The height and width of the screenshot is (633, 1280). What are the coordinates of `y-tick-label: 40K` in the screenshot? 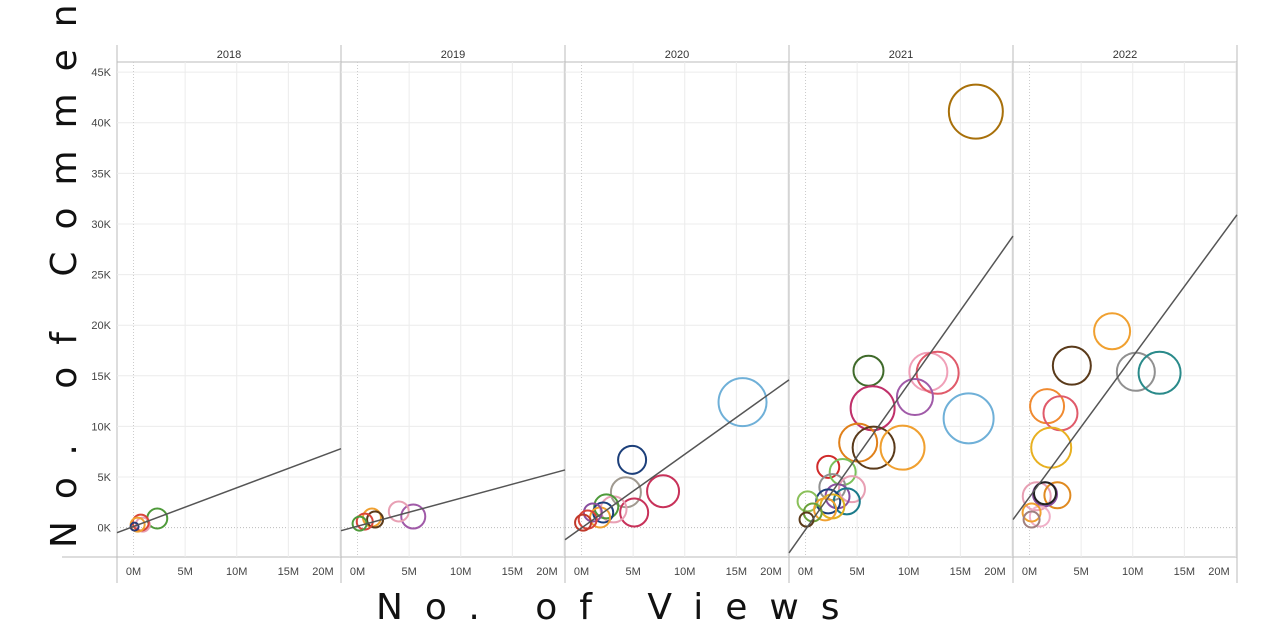 It's located at (101, 124).